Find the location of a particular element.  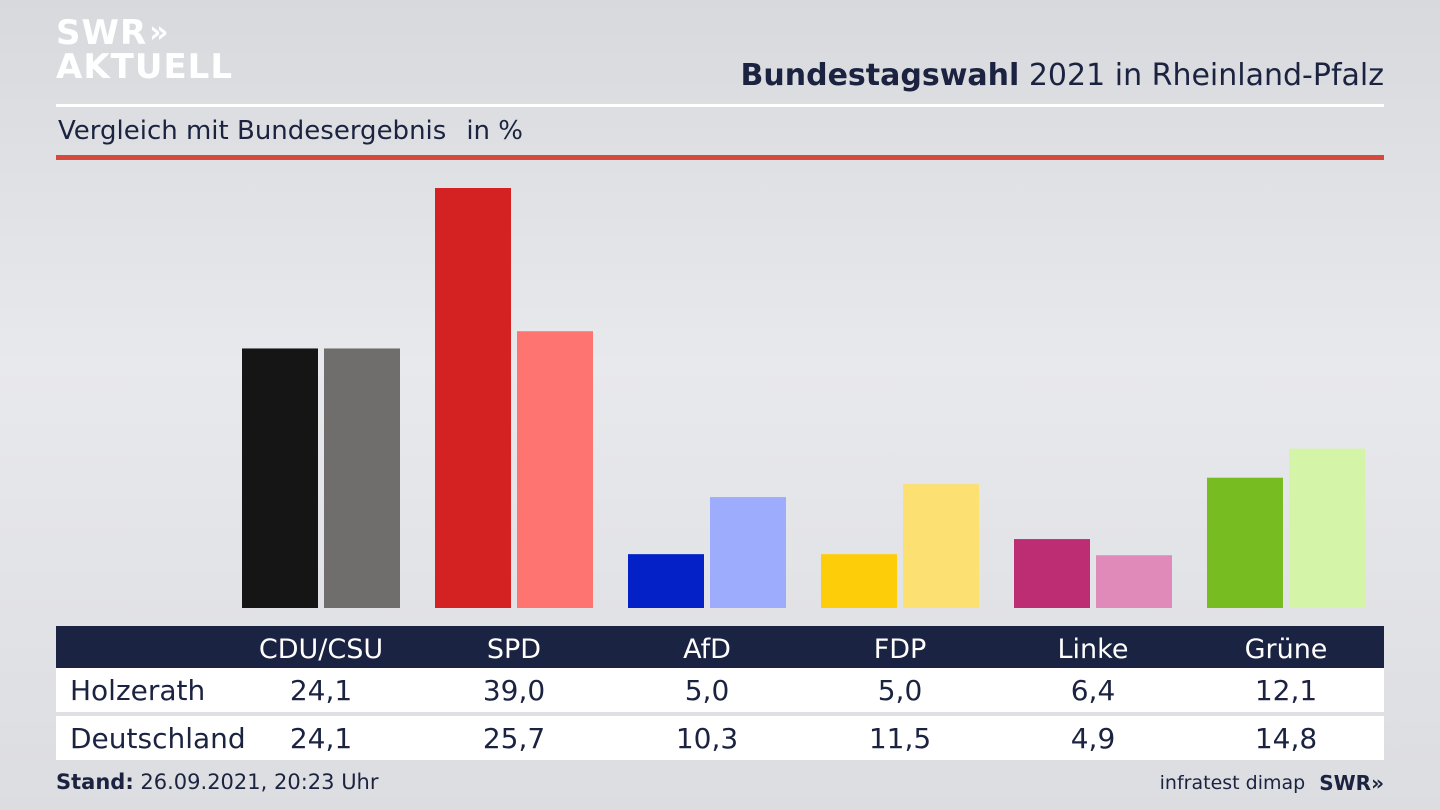

table-row-holzerath: Holzerath 24,1 39,0 5,0 5,0 6,4 12,1 is located at coordinates (720, 690).